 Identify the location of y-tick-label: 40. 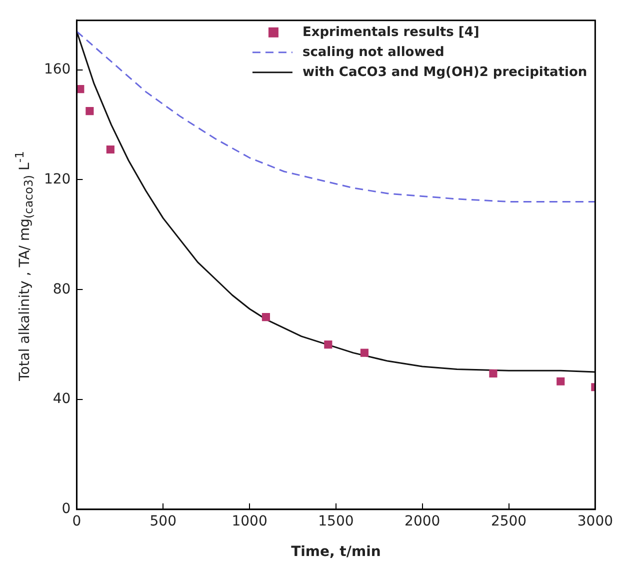
(61, 399).